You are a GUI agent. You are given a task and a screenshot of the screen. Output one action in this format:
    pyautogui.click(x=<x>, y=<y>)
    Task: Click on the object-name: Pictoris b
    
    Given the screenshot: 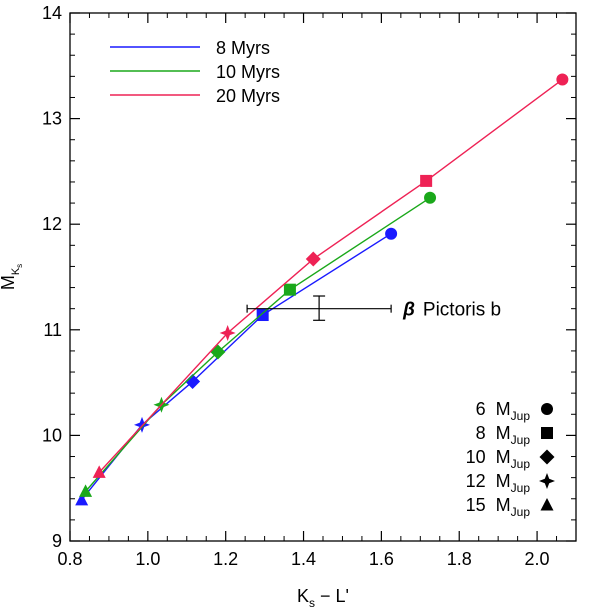 What is the action you would take?
    pyautogui.click(x=462, y=310)
    